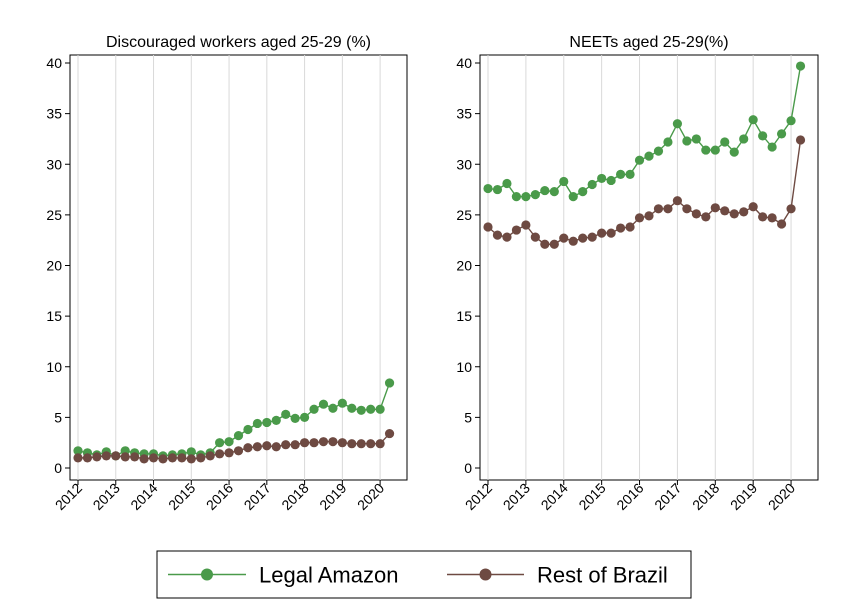 This screenshot has height=616, width=847. What do you see at coordinates (283, 575) in the screenshot?
I see `legend-item-legal-amazon: Legal Amazon` at bounding box center [283, 575].